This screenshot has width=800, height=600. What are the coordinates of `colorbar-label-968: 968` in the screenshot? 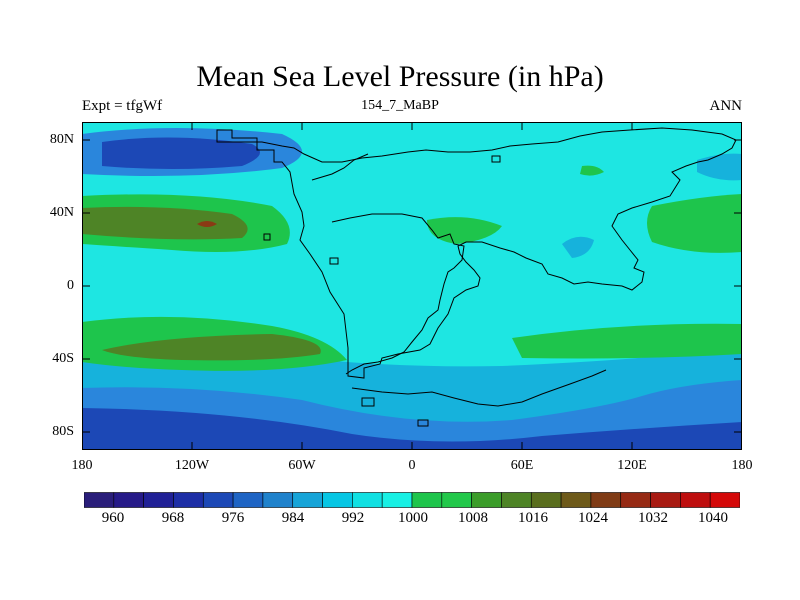 It's located at (173, 518).